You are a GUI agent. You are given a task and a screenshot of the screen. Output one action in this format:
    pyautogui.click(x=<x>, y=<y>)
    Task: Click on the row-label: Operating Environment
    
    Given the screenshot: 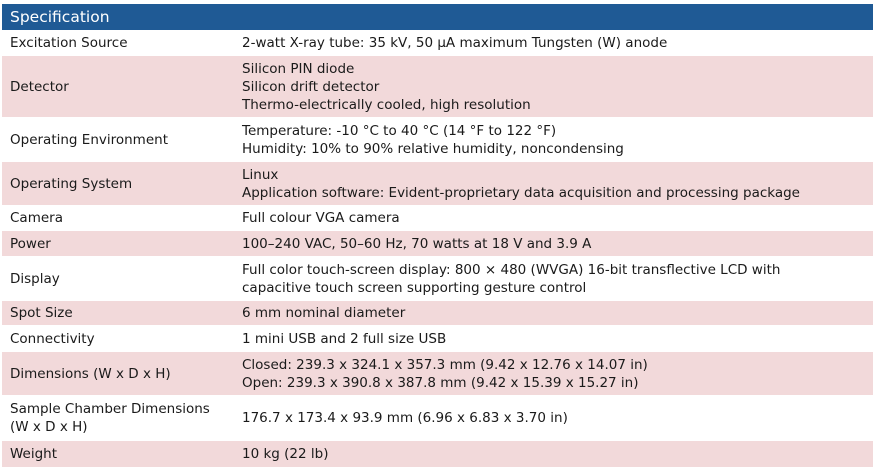 What is the action you would take?
    pyautogui.click(x=89, y=139)
    